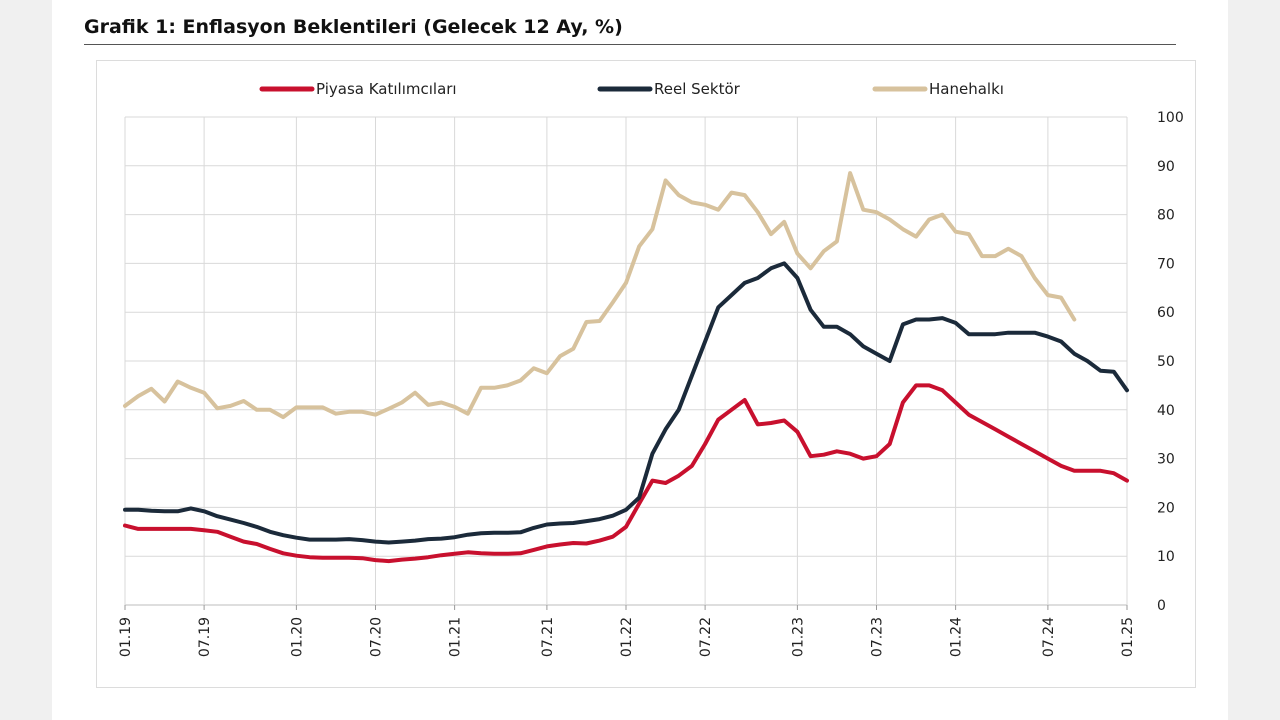  Describe the element at coordinates (297, 637) in the screenshot. I see `x-tick-label: 01.20` at that location.